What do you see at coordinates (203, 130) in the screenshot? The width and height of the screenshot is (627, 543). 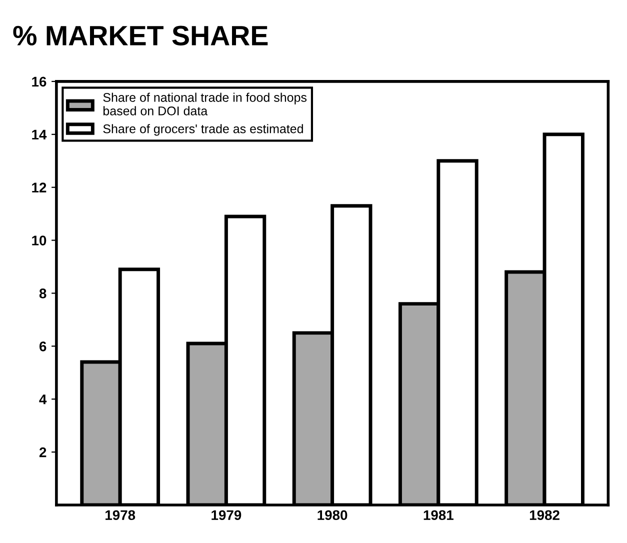 I see `legend-label: Share of grocers' trade as estimated` at bounding box center [203, 130].